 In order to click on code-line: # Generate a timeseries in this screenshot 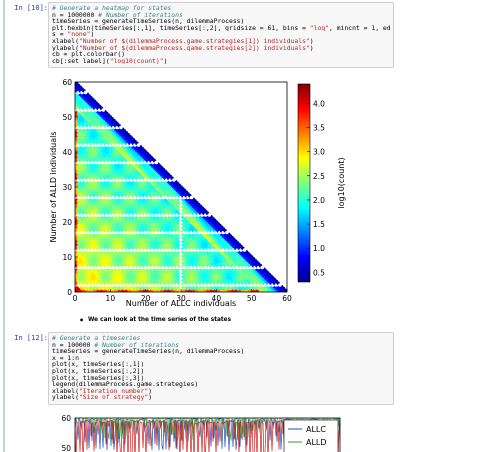, I will do `click(96, 338)`.